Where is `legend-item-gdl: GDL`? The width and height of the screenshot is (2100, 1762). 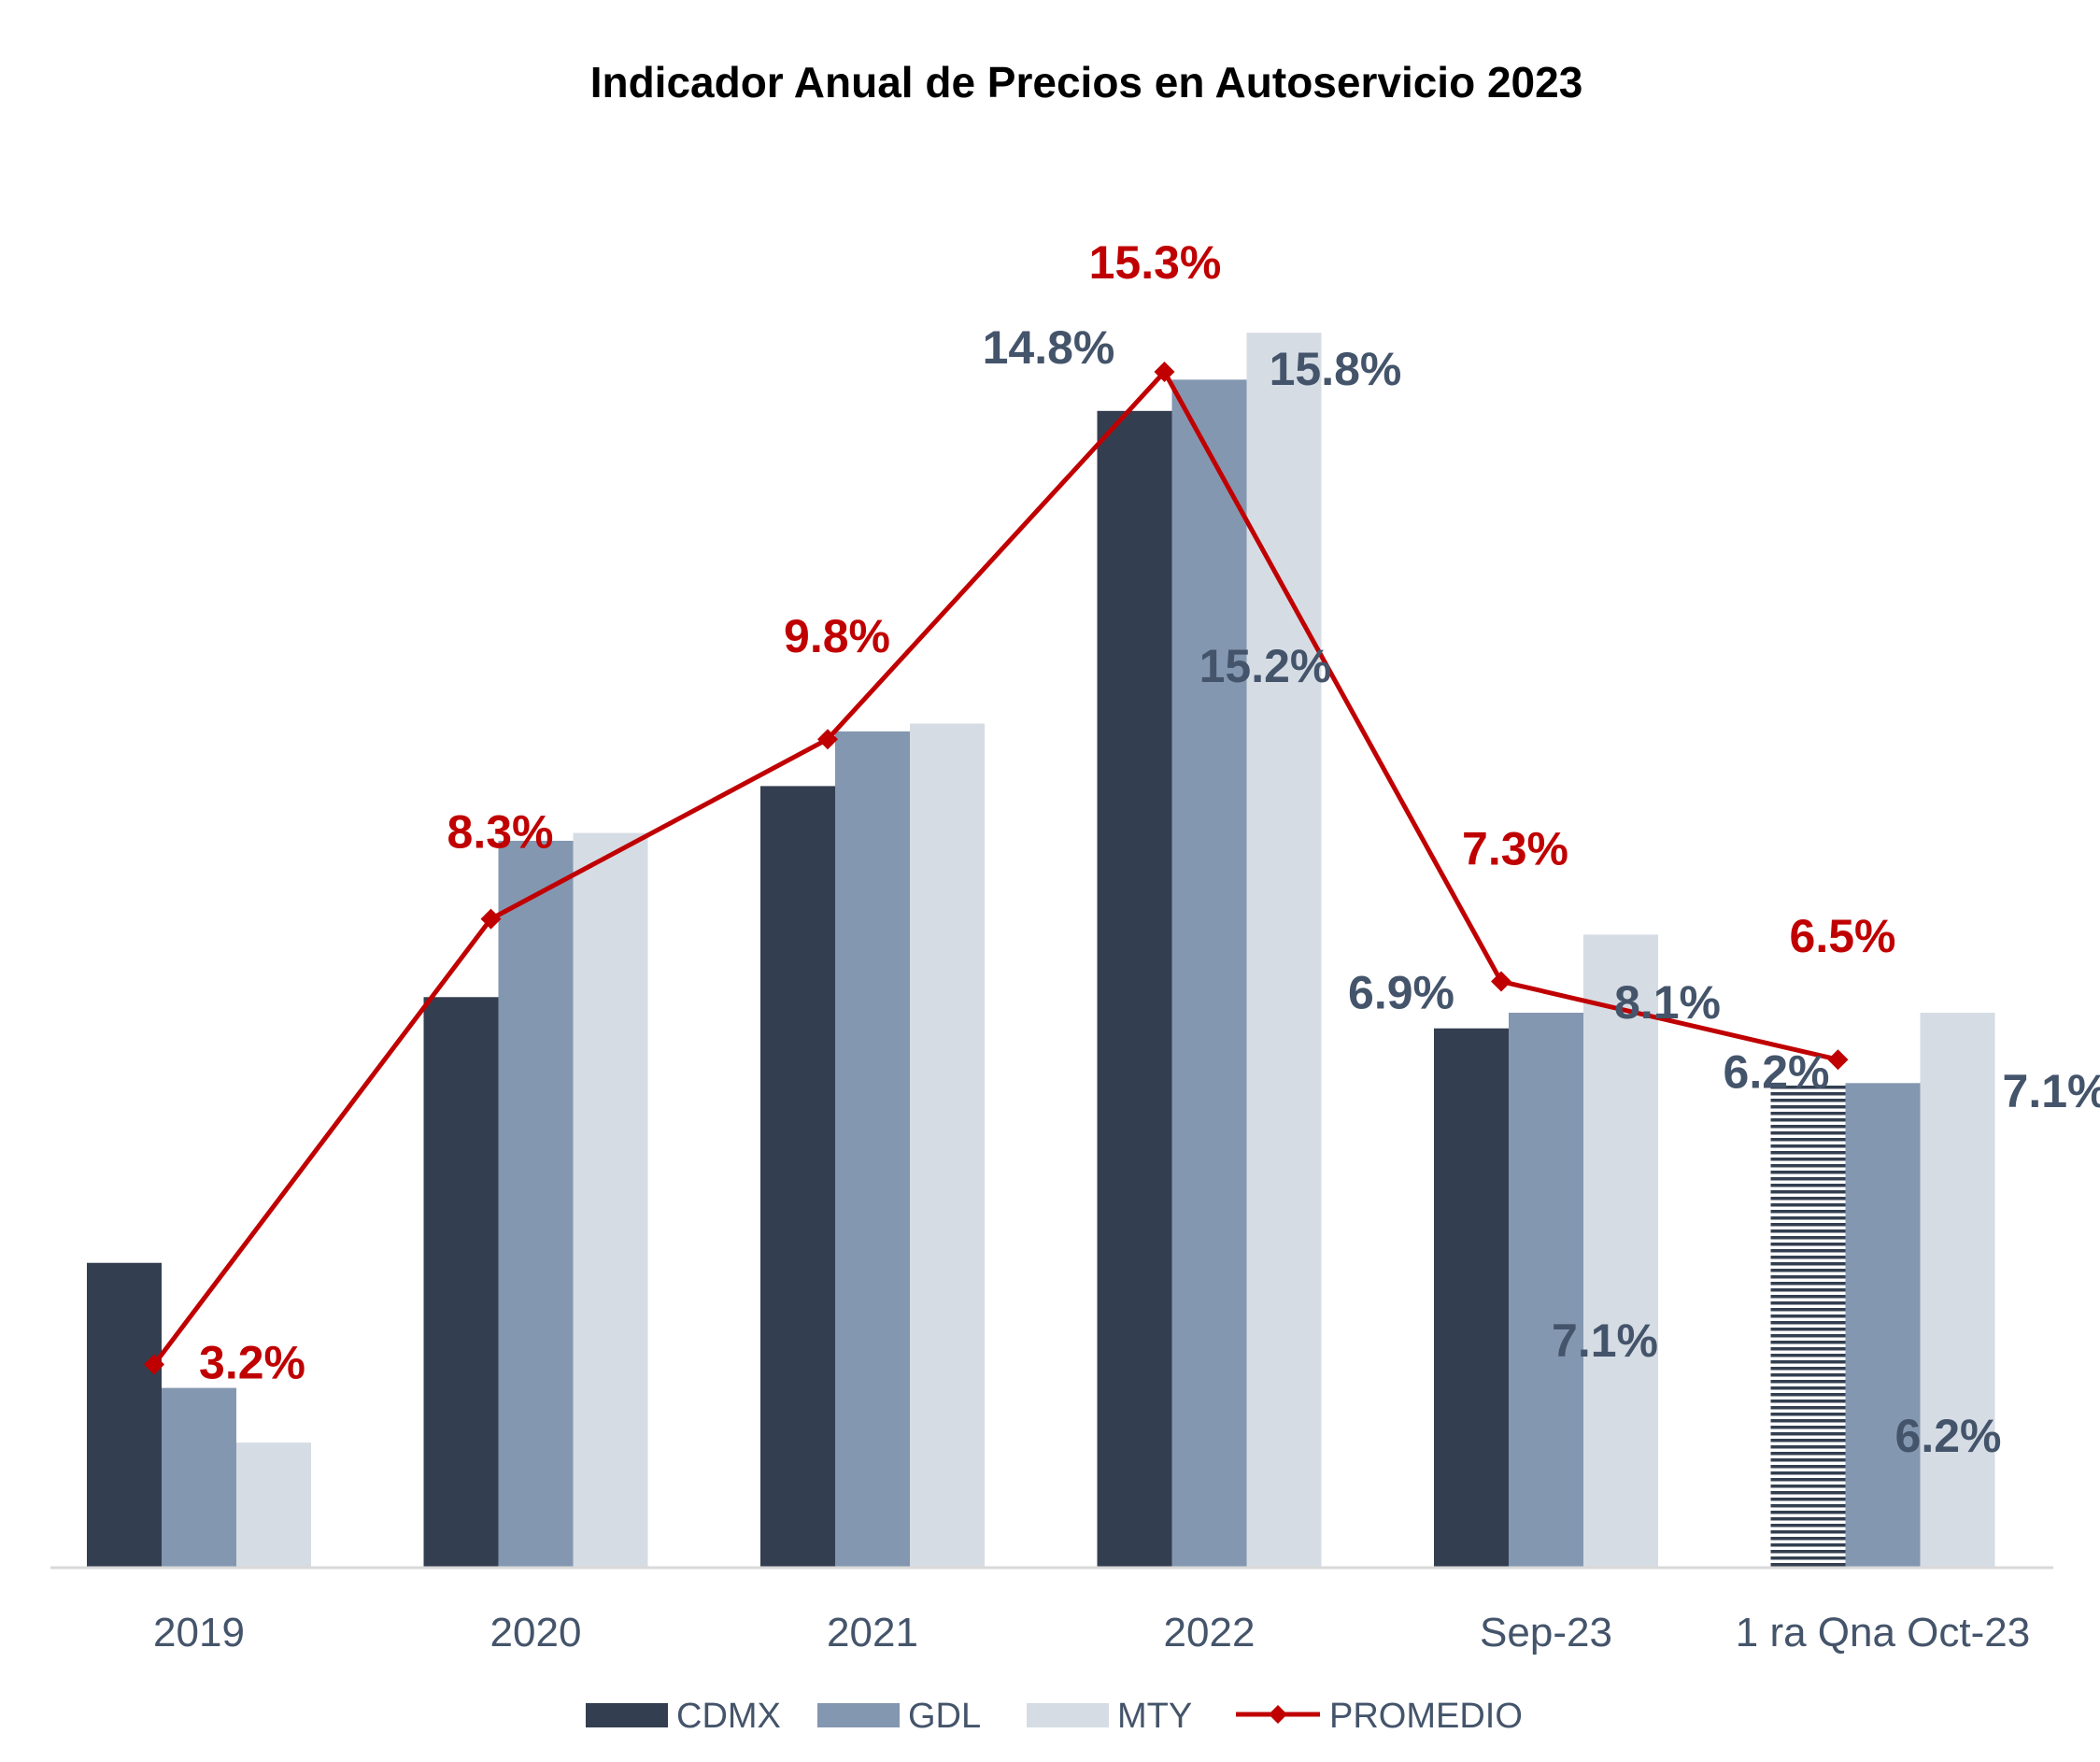
legend-item-gdl: GDL is located at coordinates (899, 1716).